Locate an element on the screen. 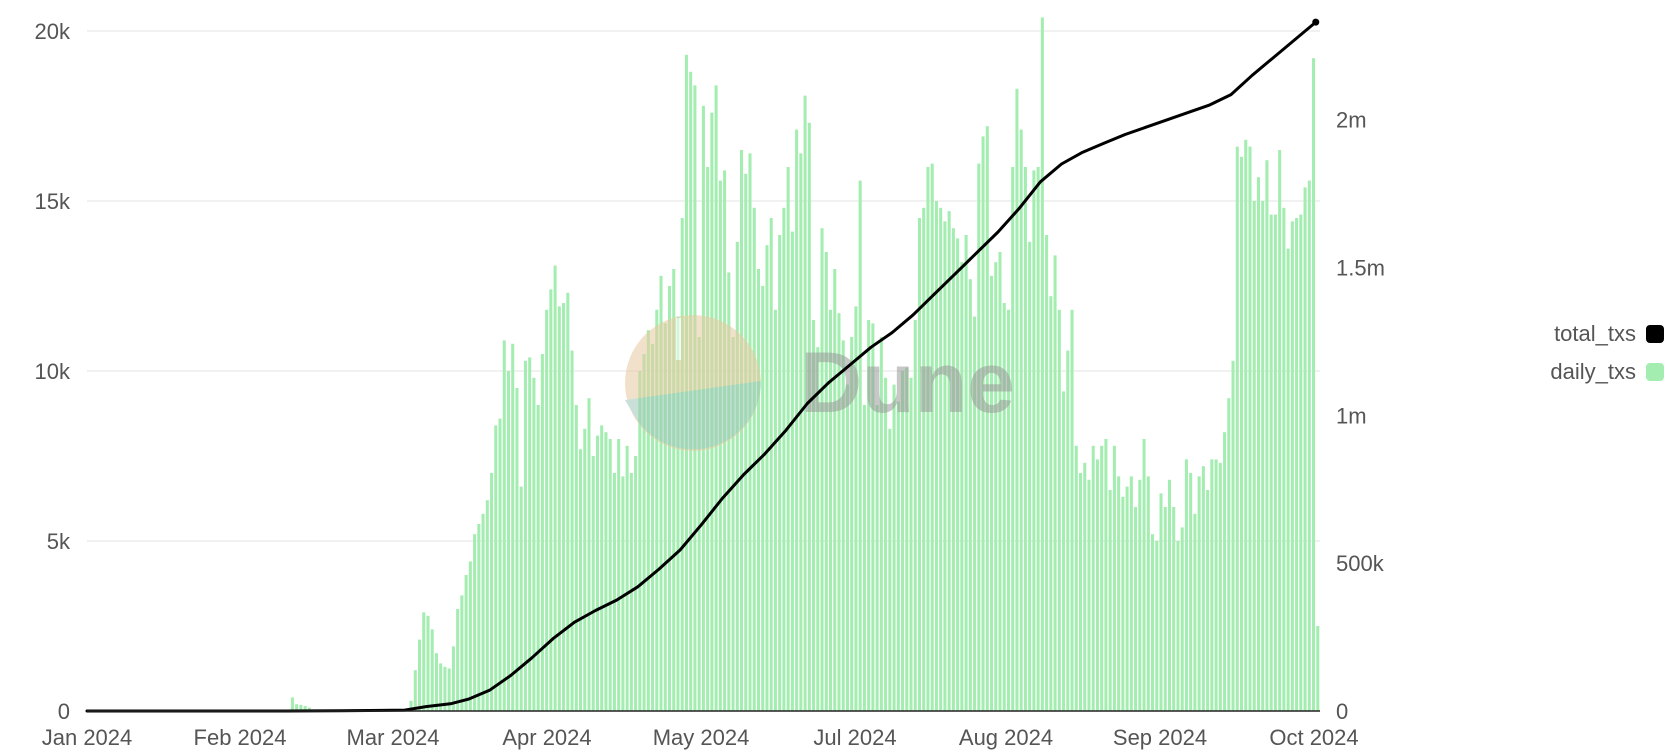  legend-item-daily-txs: daily_txs is located at coordinates (1564, 372).